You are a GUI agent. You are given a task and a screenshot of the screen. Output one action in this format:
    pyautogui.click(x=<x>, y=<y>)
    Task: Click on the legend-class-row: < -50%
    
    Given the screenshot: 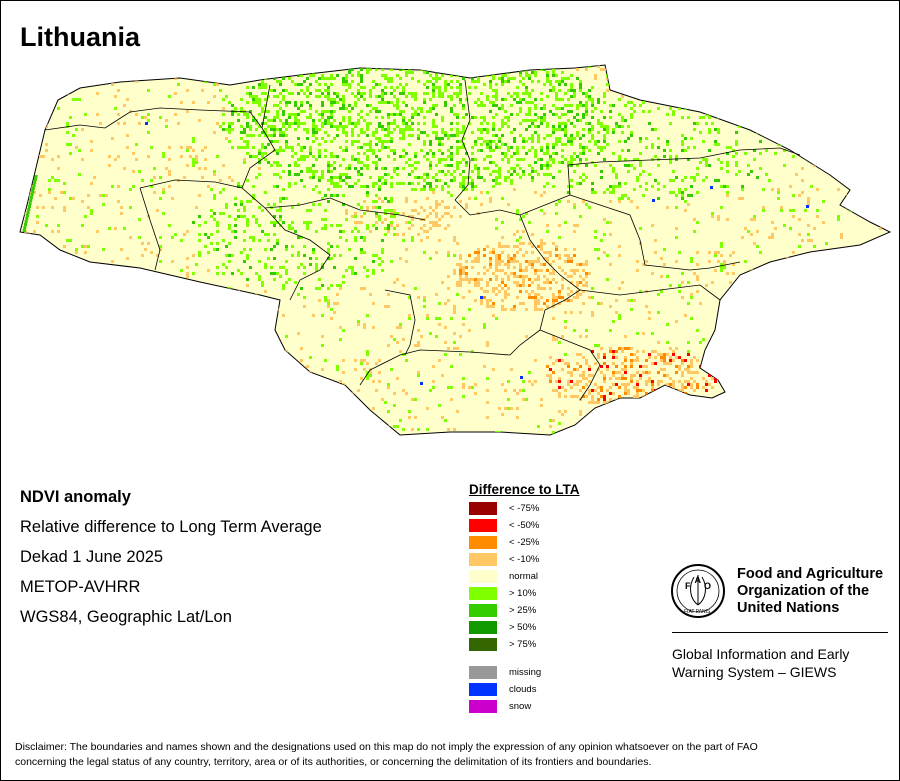 What is the action you would take?
    pyautogui.click(x=524, y=526)
    